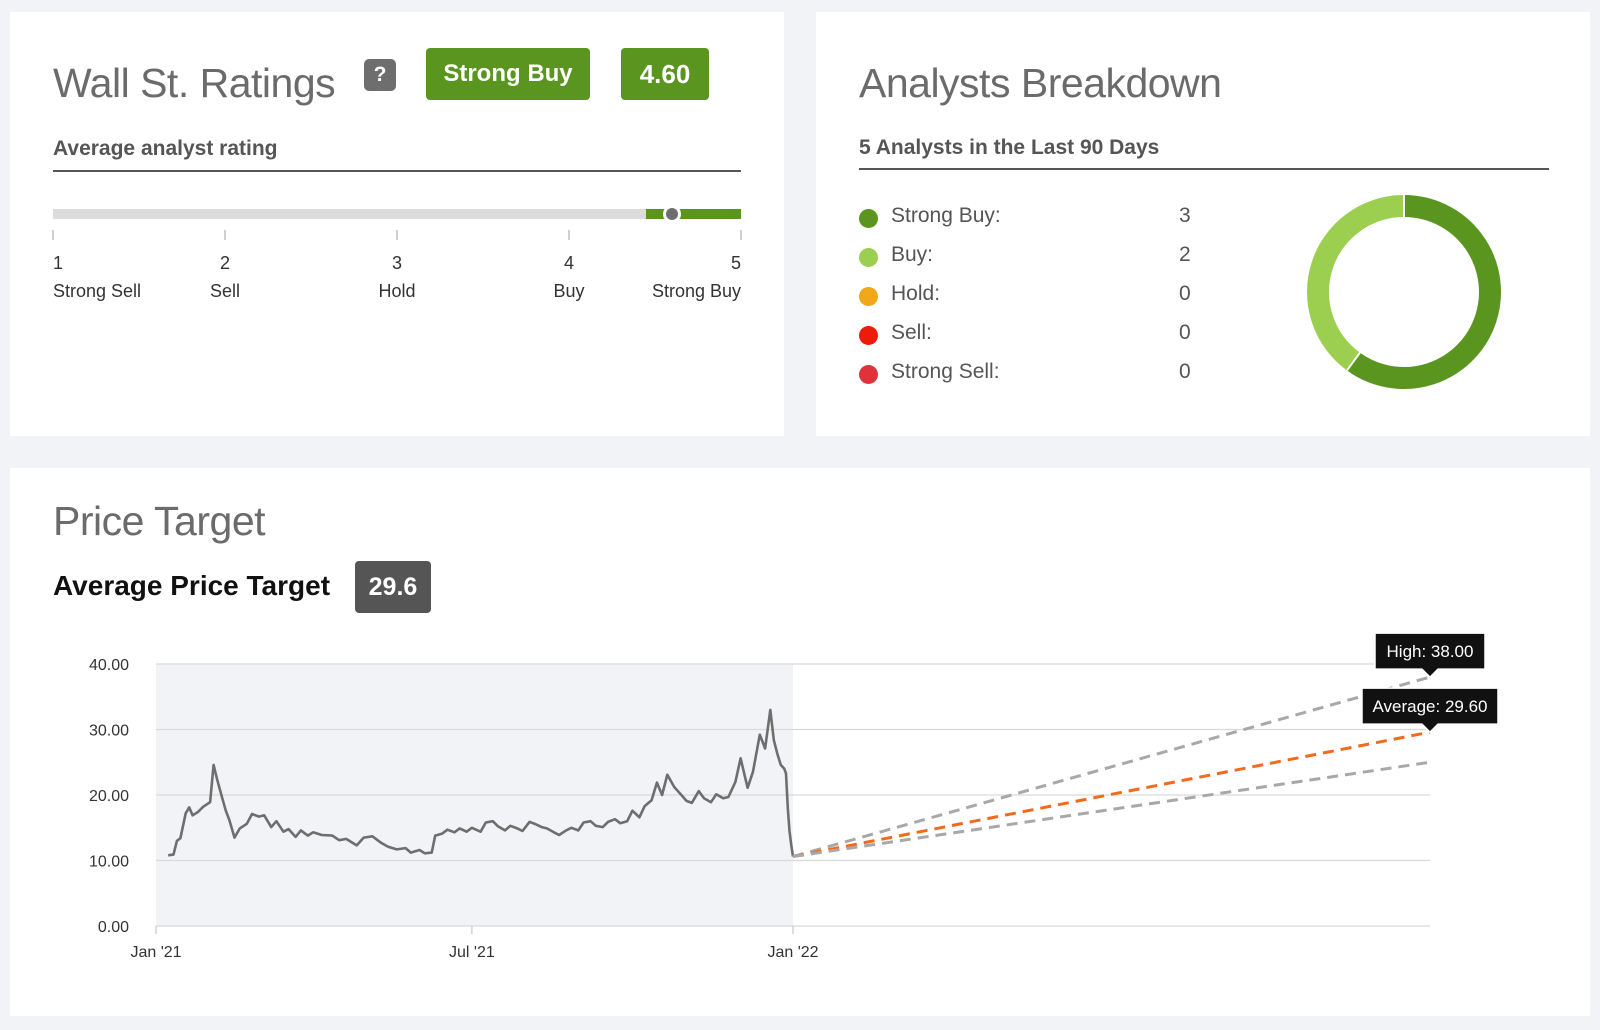  Describe the element at coordinates (155, 952) in the screenshot. I see `x-tick-label: Jan '21` at that location.